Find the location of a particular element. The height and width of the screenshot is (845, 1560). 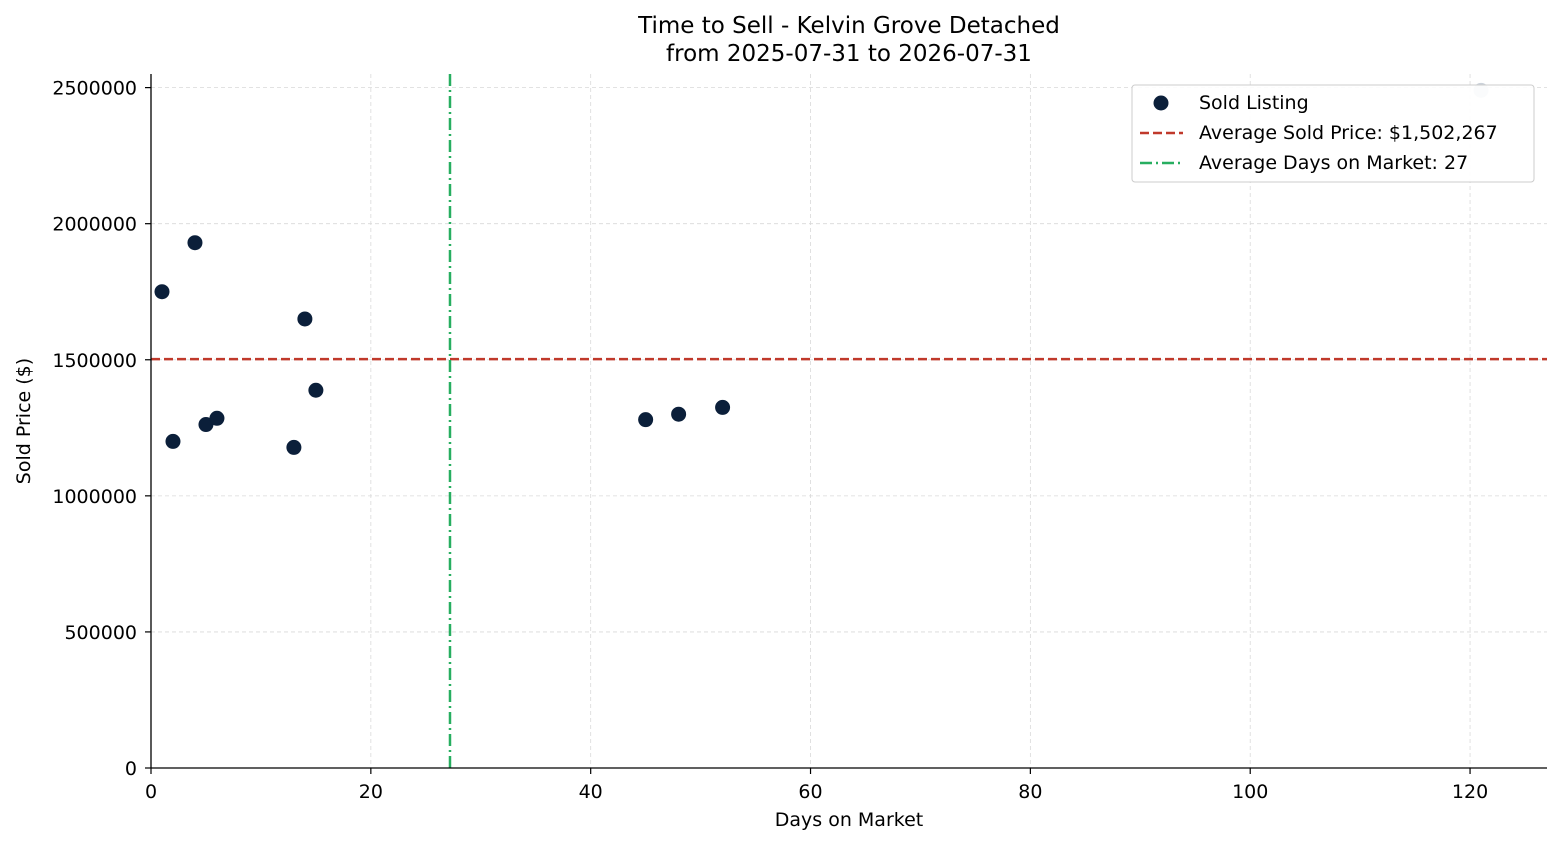

chart-subtitle: from 2025-07-31 to 2026-07-31 is located at coordinates (849, 54).